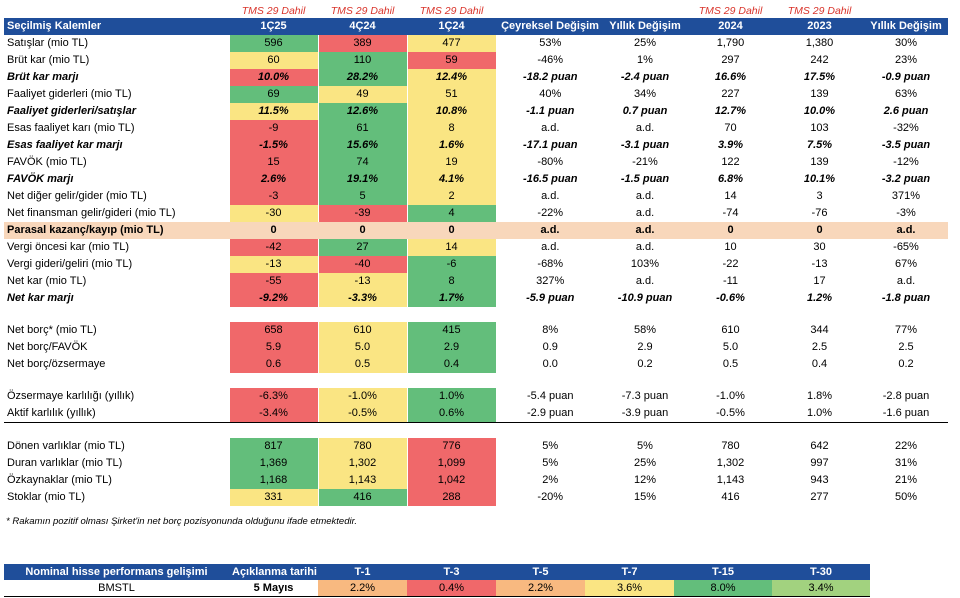 This screenshot has width=960, height=598. What do you see at coordinates (730, 111) in the screenshot?
I see `table-cell: 12.7%` at bounding box center [730, 111].